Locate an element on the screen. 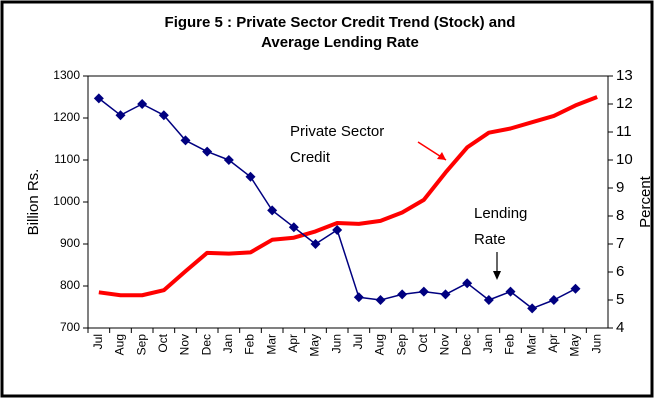 This screenshot has width=654, height=398. y2-tick-label: 6 is located at coordinates (620, 271).